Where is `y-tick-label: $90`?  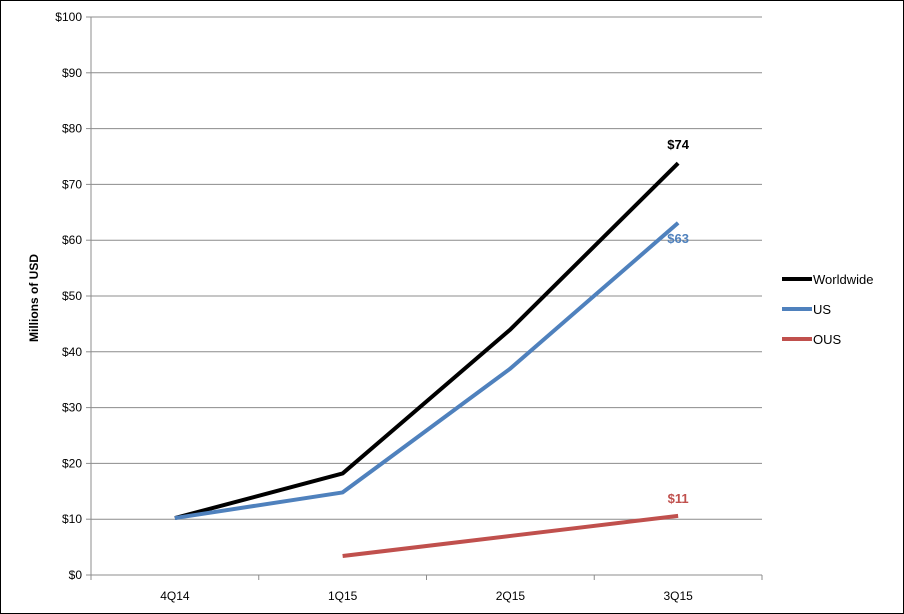 y-tick-label: $90 is located at coordinates (72, 73).